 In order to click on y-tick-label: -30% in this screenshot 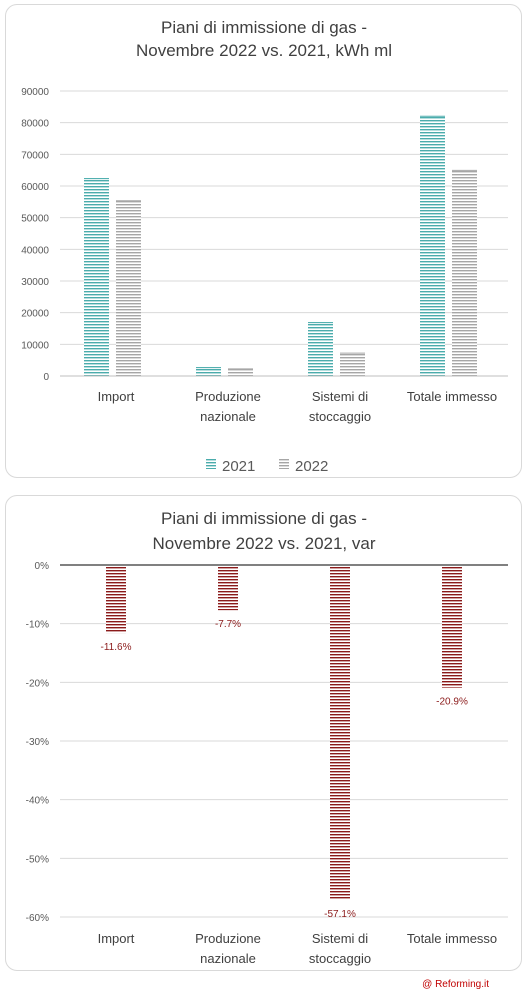, I will do `click(37, 742)`.